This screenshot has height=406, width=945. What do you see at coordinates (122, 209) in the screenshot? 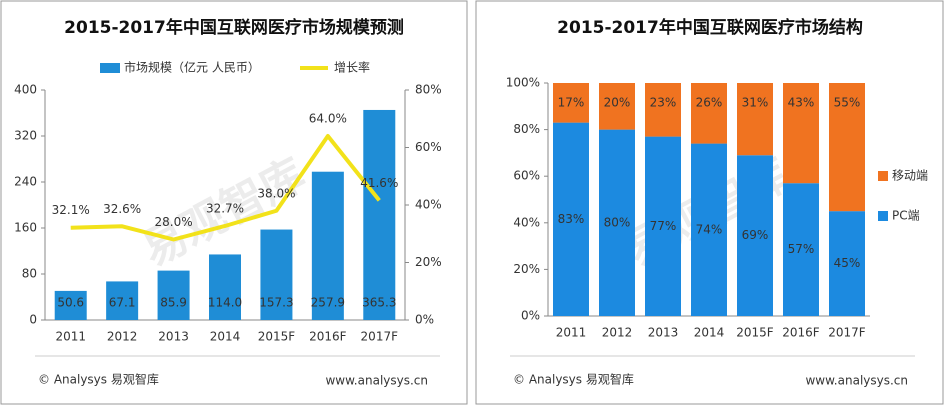
I see `data-label: 32.6%` at bounding box center [122, 209].